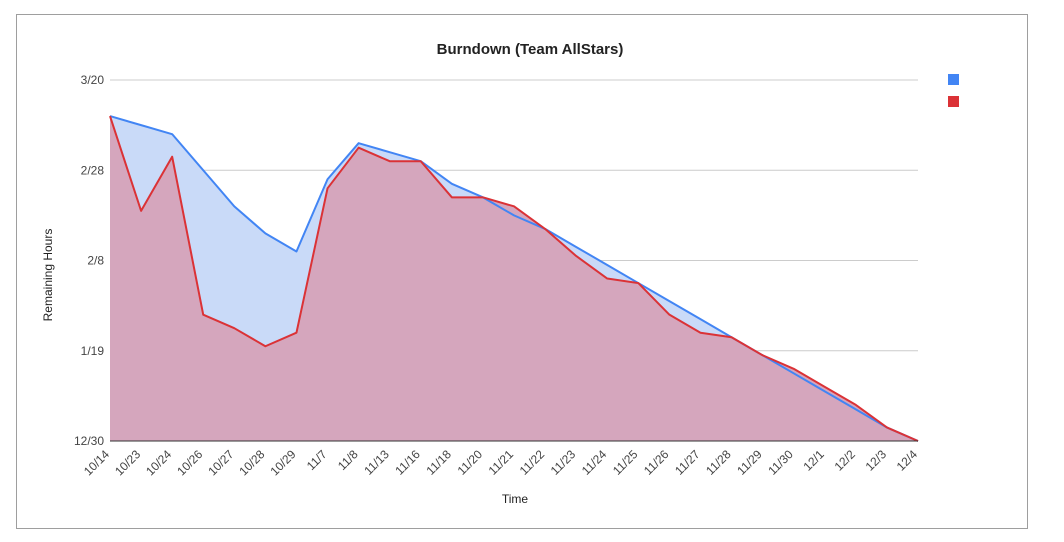 The width and height of the screenshot is (1064, 542). I want to click on x-tick-label: 11/25, so click(625, 462).